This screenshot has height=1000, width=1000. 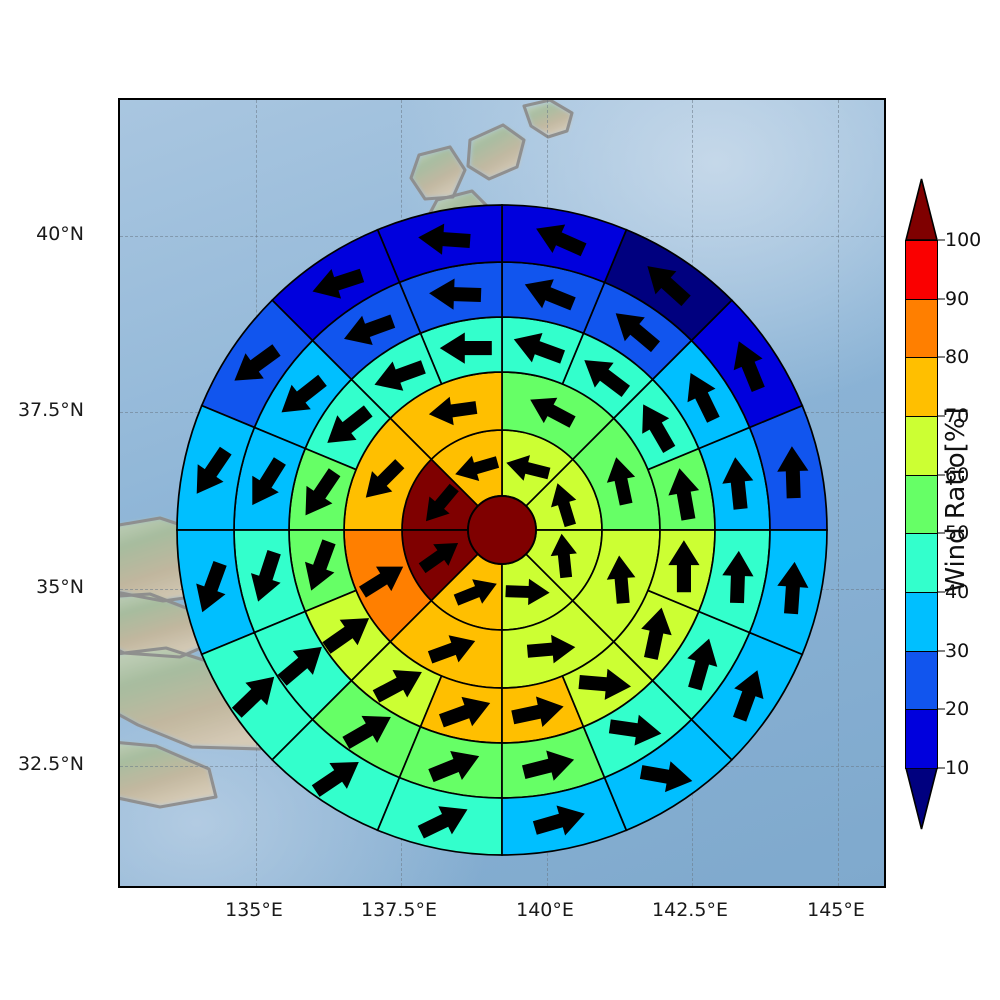 I want to click on colorbar-tick-label: 70, so click(x=957, y=416).